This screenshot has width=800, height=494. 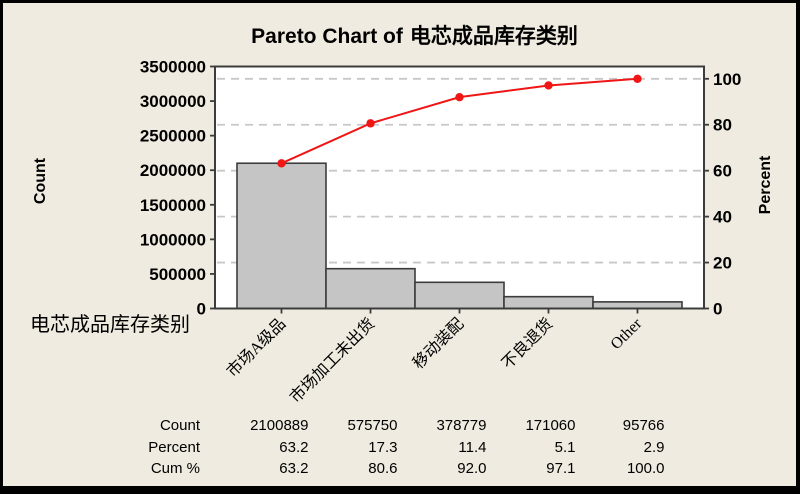 What do you see at coordinates (472, 468) in the screenshot?
I see `table-cell: 92.0` at bounding box center [472, 468].